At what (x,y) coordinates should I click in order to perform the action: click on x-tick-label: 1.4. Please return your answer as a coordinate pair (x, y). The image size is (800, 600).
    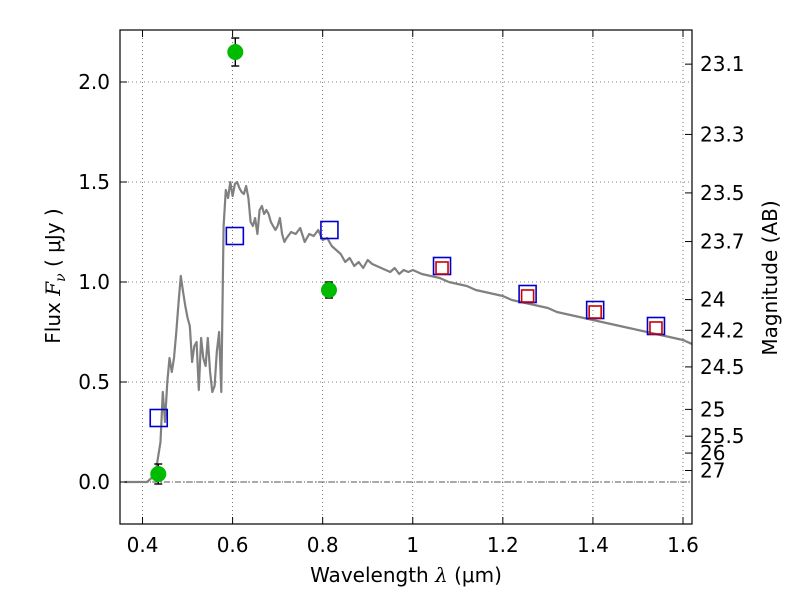
    Looking at the image, I should click on (593, 545).